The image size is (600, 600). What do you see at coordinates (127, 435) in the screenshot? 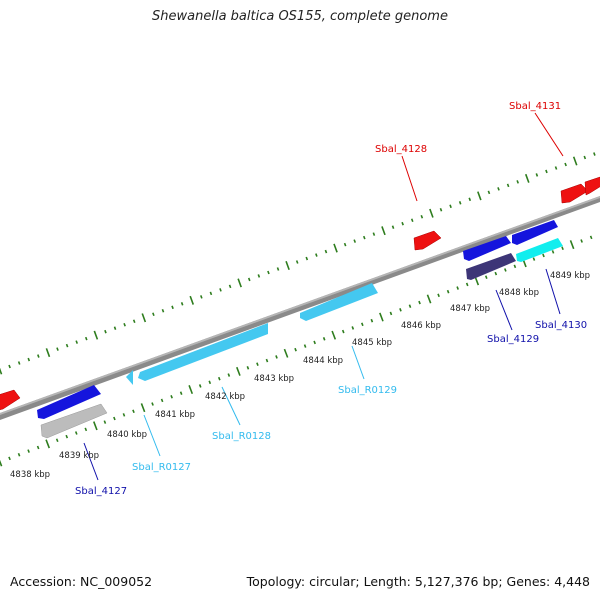
I see `scale-label: 4840 kbp` at bounding box center [127, 435].